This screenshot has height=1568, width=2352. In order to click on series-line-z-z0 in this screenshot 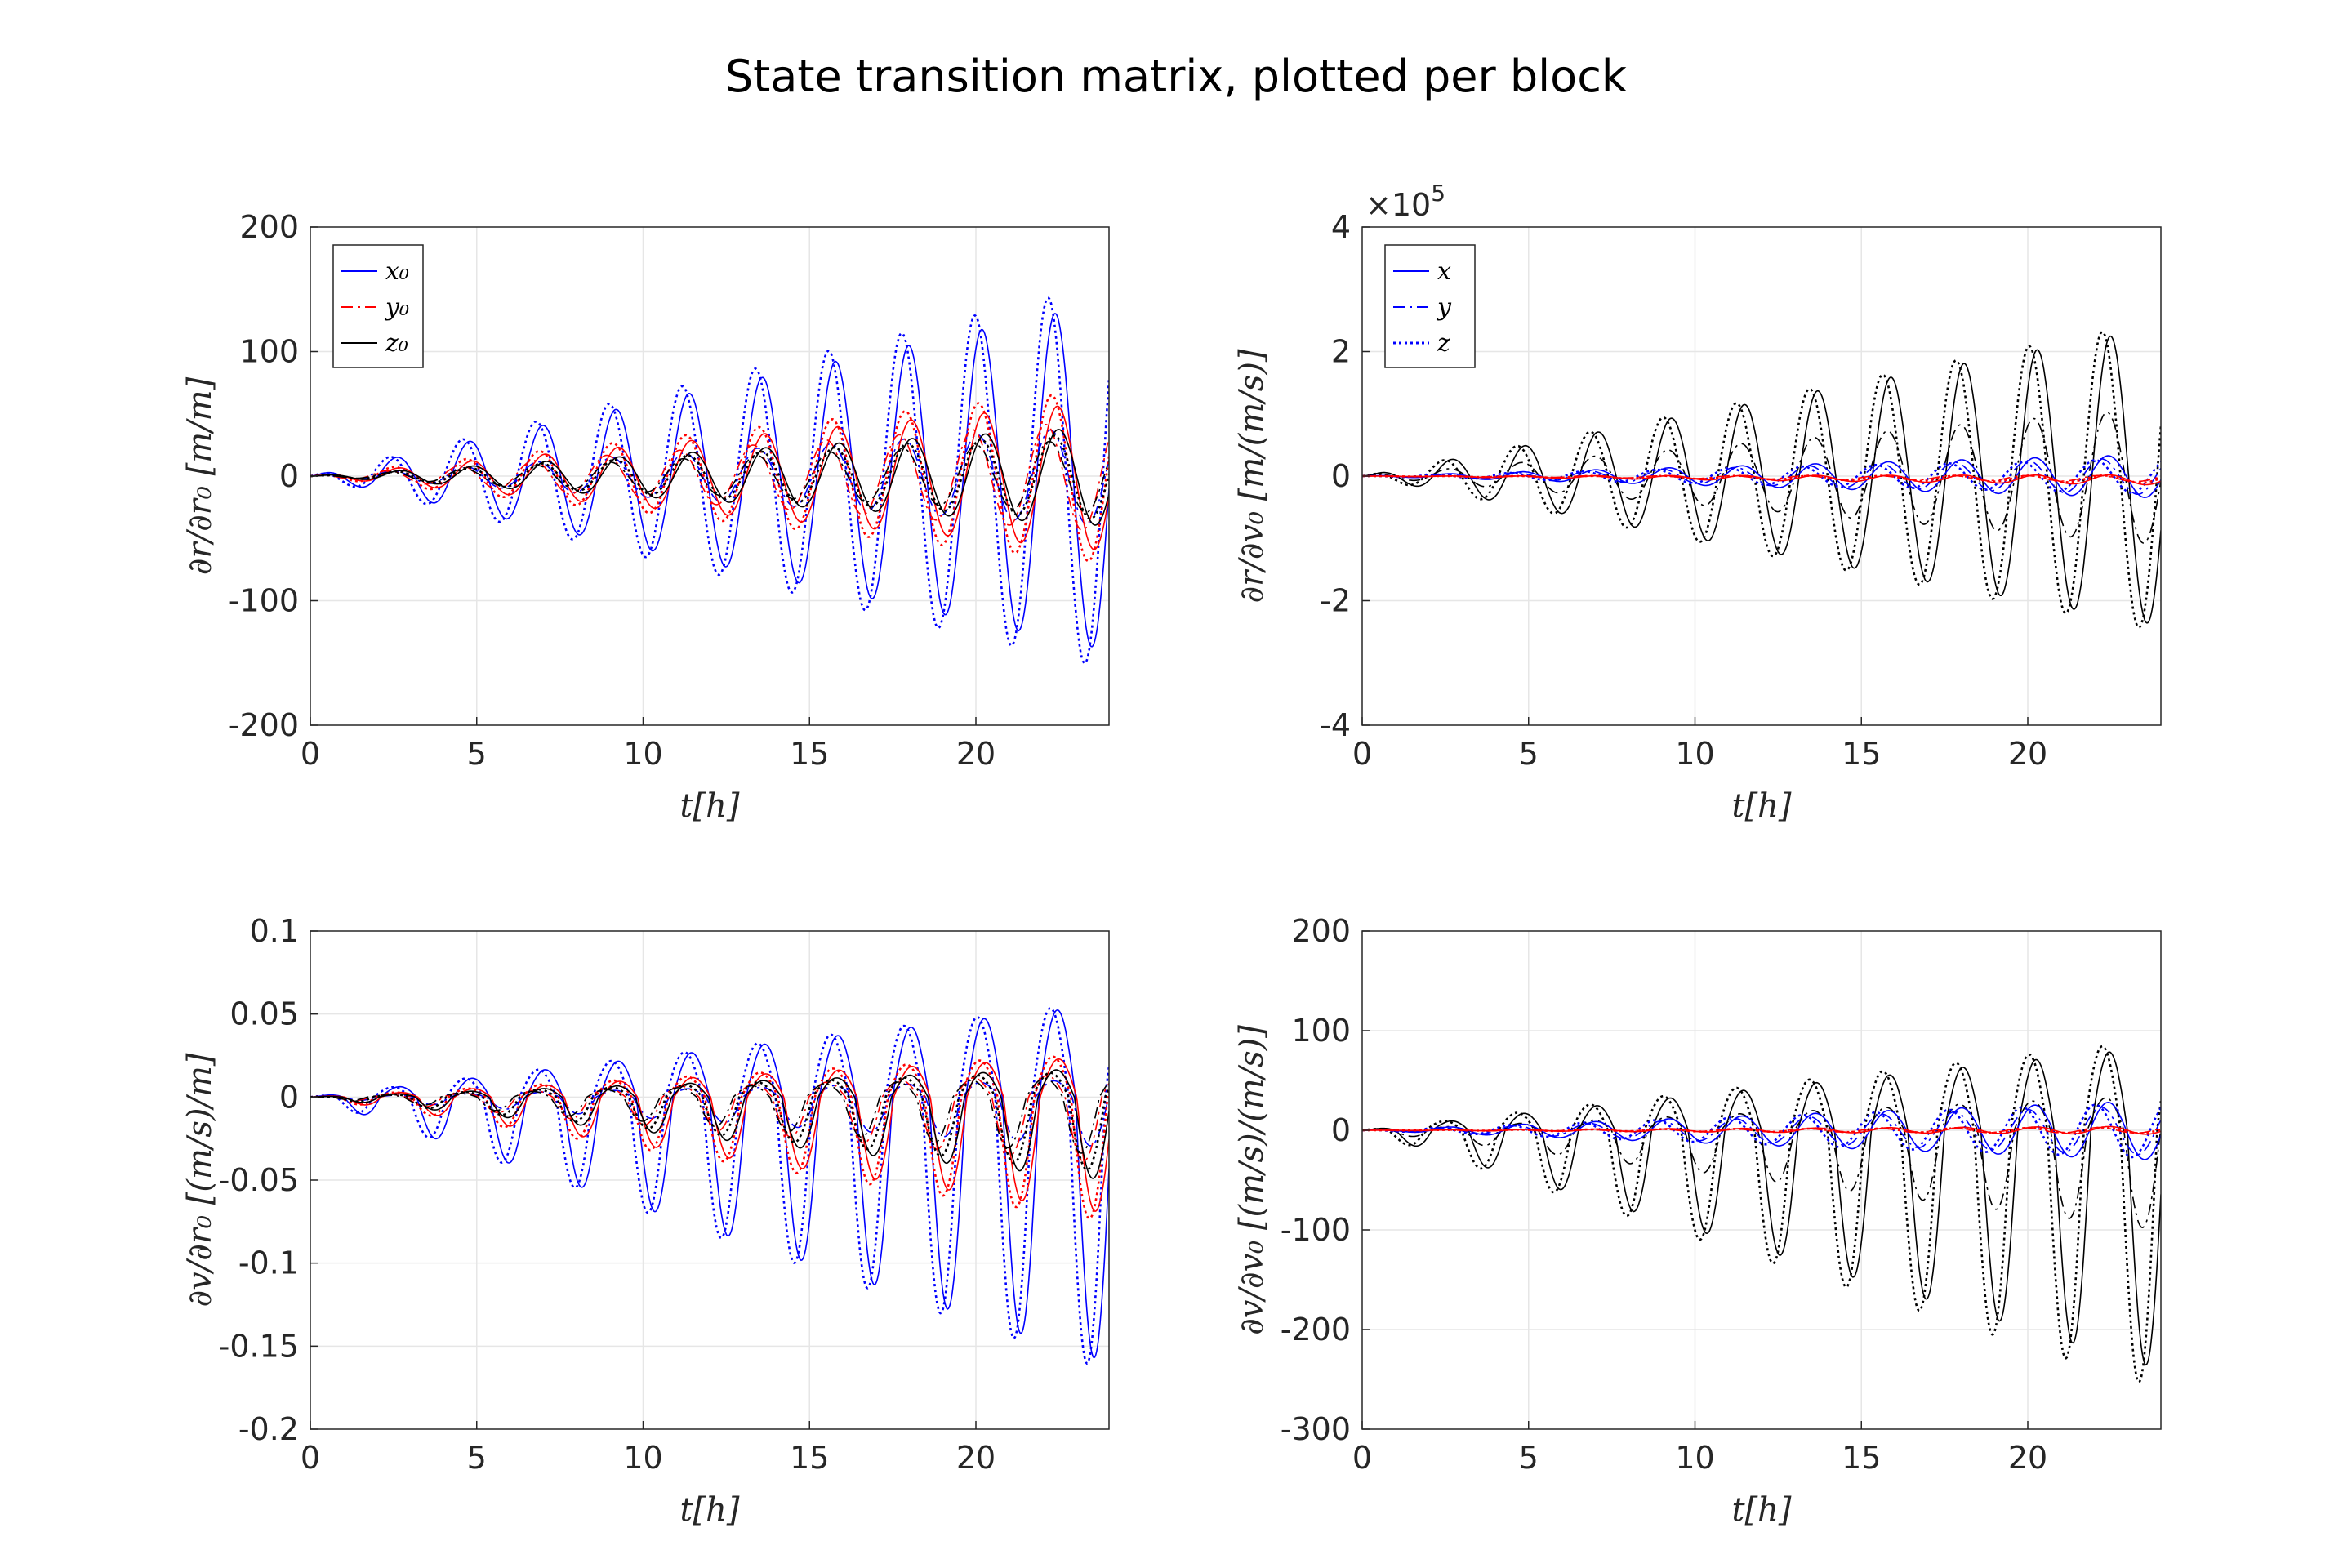, I will do `click(709, 477)`.